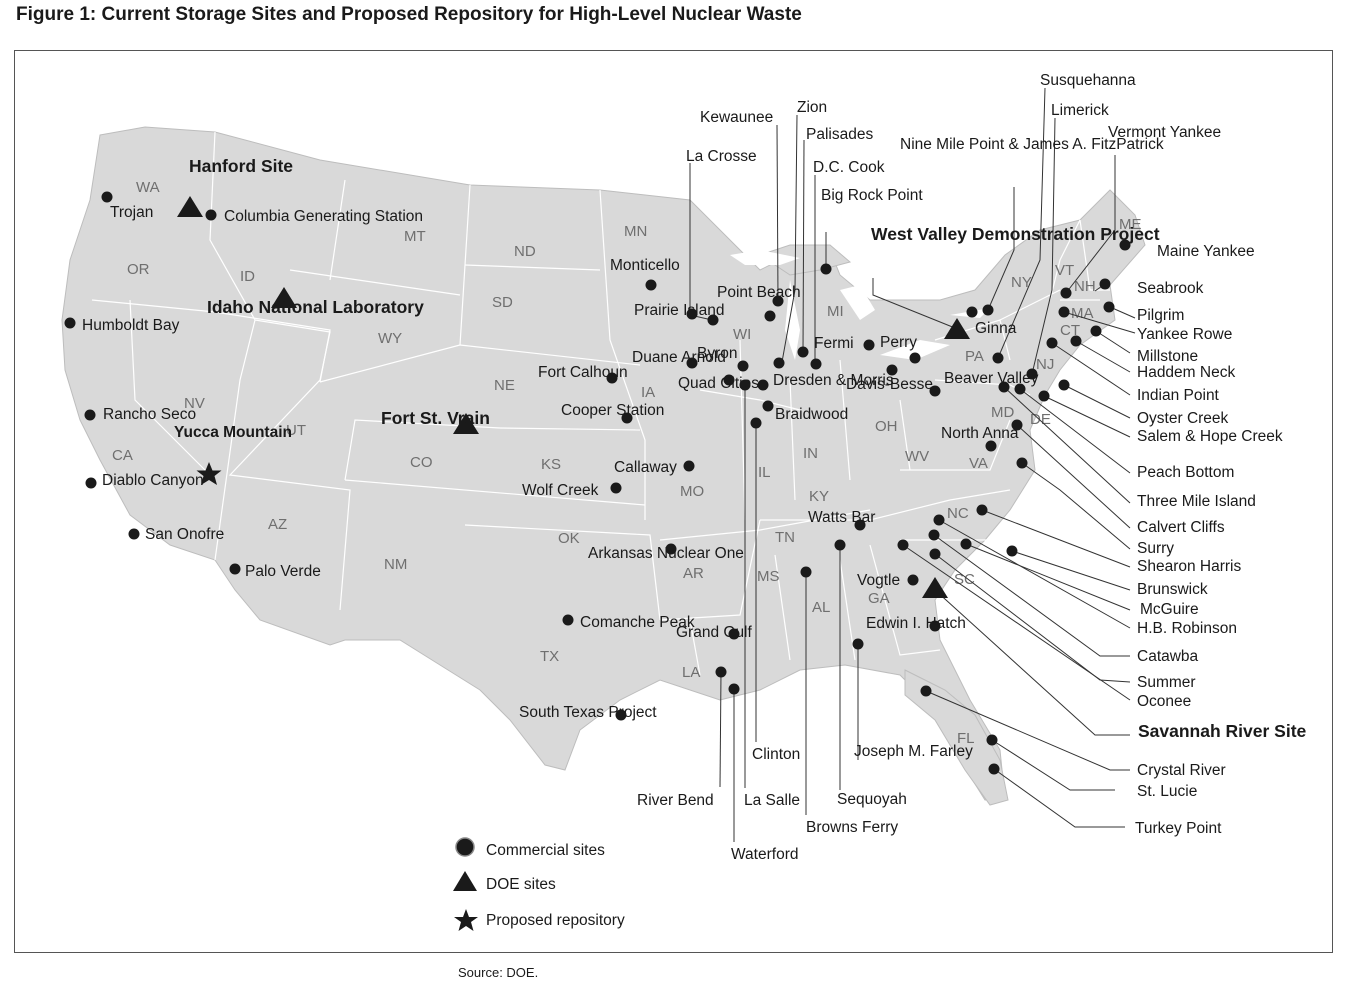 The width and height of the screenshot is (1346, 991). What do you see at coordinates (466, 423) in the screenshot?
I see `triangle-fort-st-vrain` at bounding box center [466, 423].